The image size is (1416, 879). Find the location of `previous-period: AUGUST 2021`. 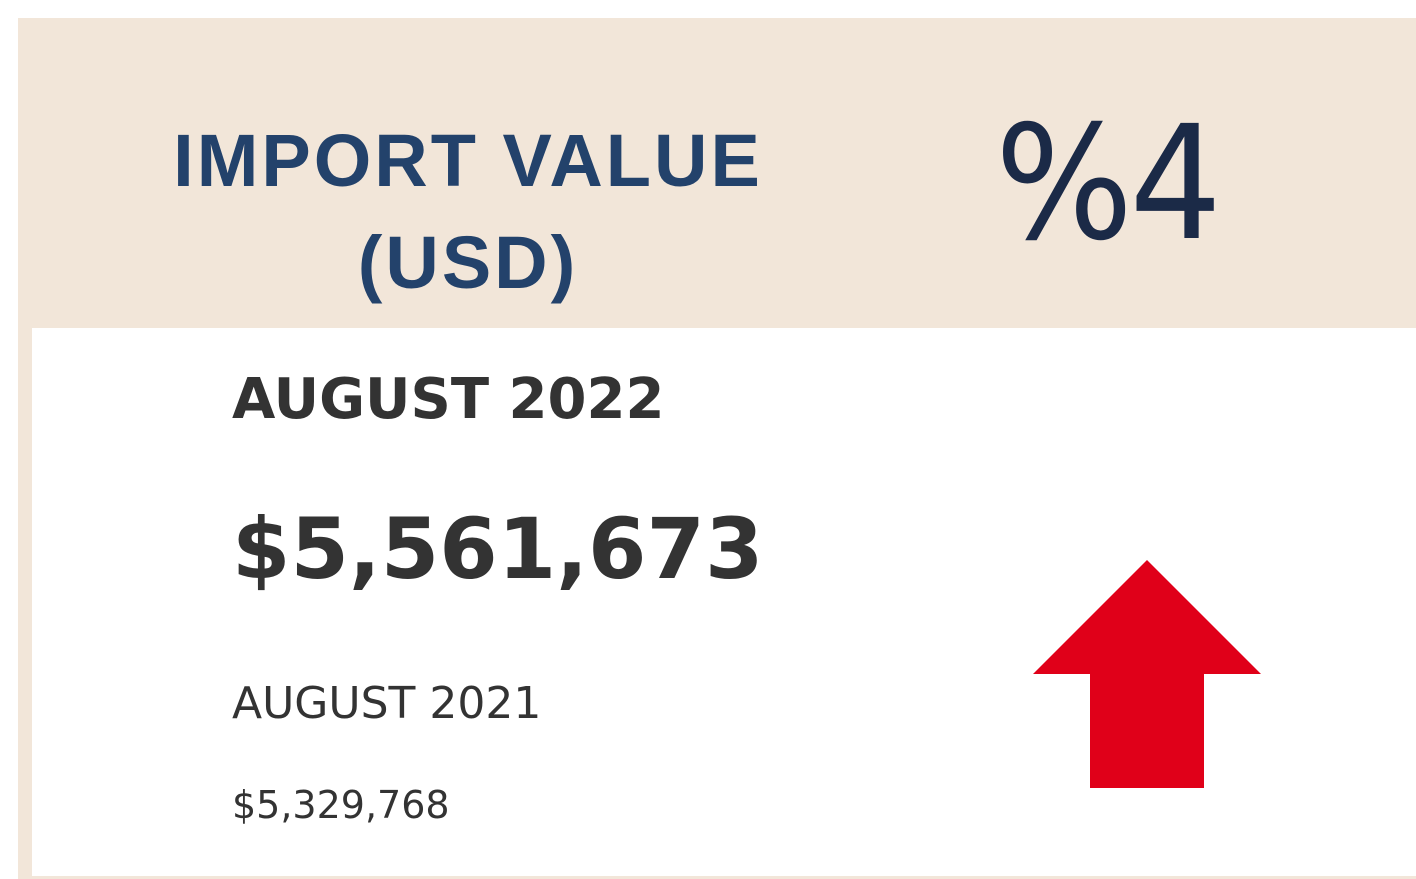

previous-period: AUGUST 2021 is located at coordinates (387, 703).